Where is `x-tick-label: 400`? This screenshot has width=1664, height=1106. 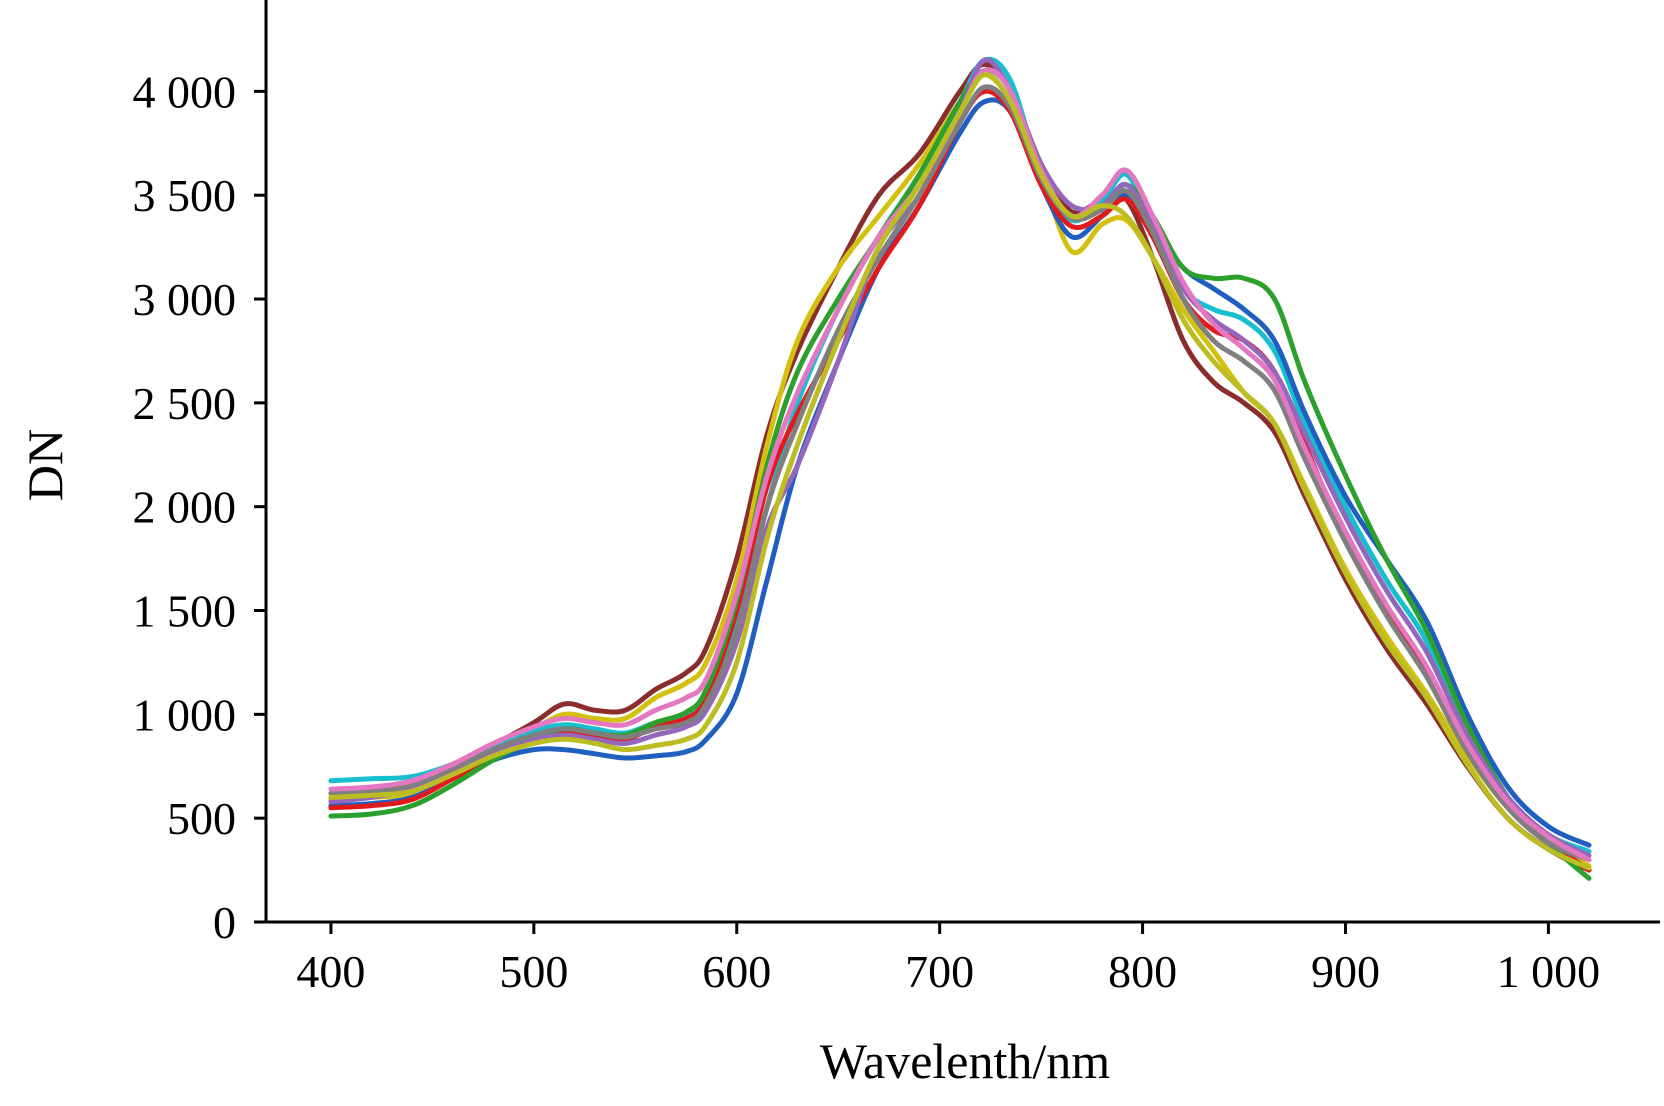
x-tick-label: 400 is located at coordinates (330, 971).